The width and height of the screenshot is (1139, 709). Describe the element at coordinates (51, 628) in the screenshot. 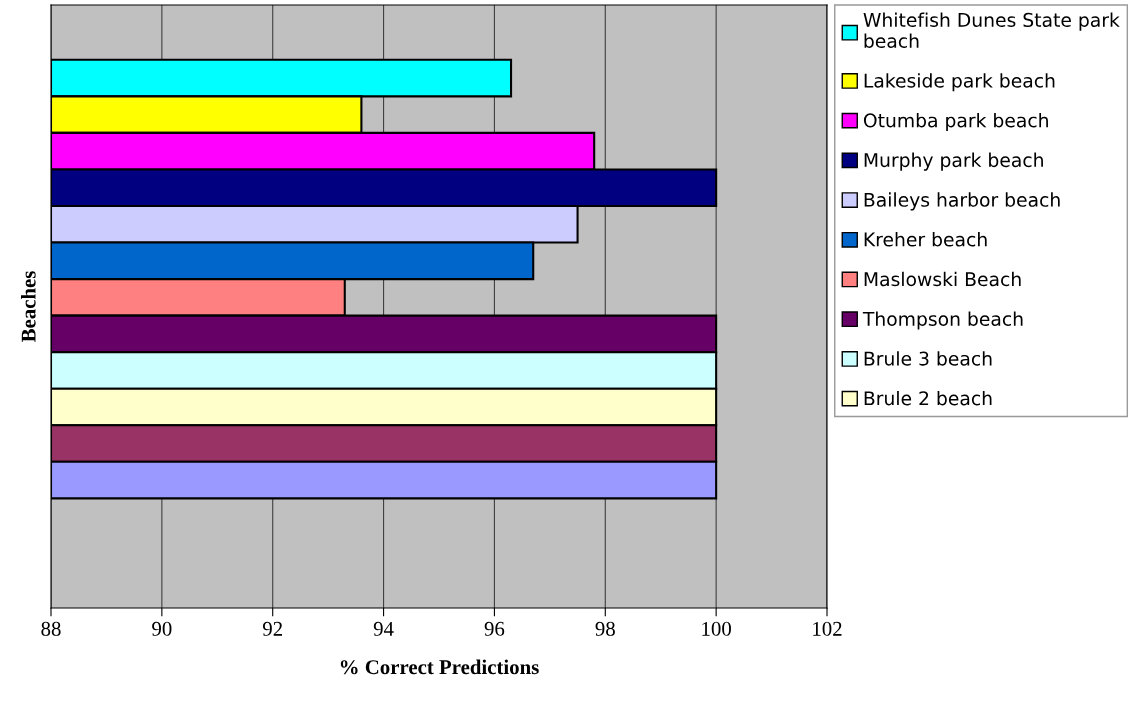

I see `x-tick-label: 88` at that location.